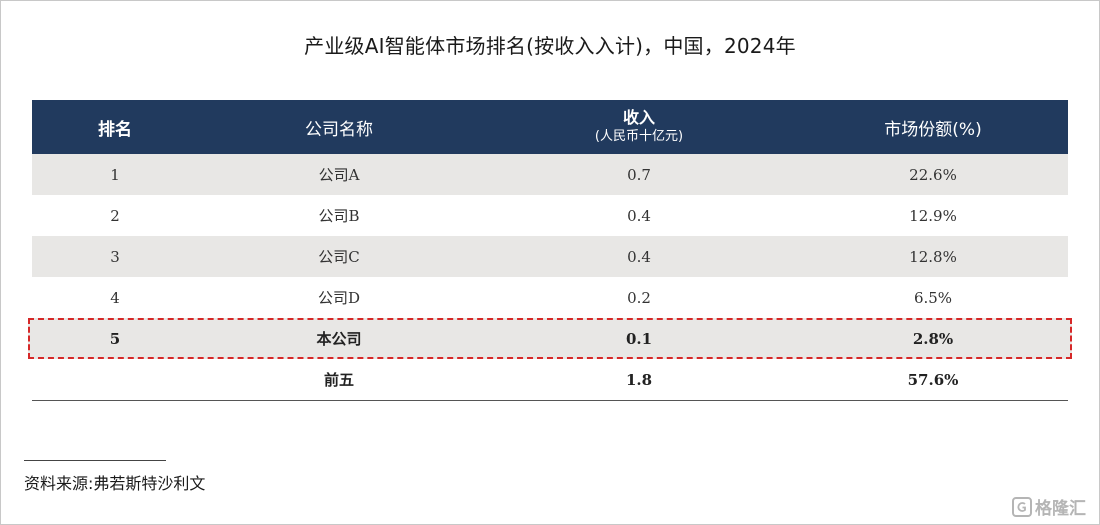  Describe the element at coordinates (339, 216) in the screenshot. I see `cell-company: 公司B` at that location.